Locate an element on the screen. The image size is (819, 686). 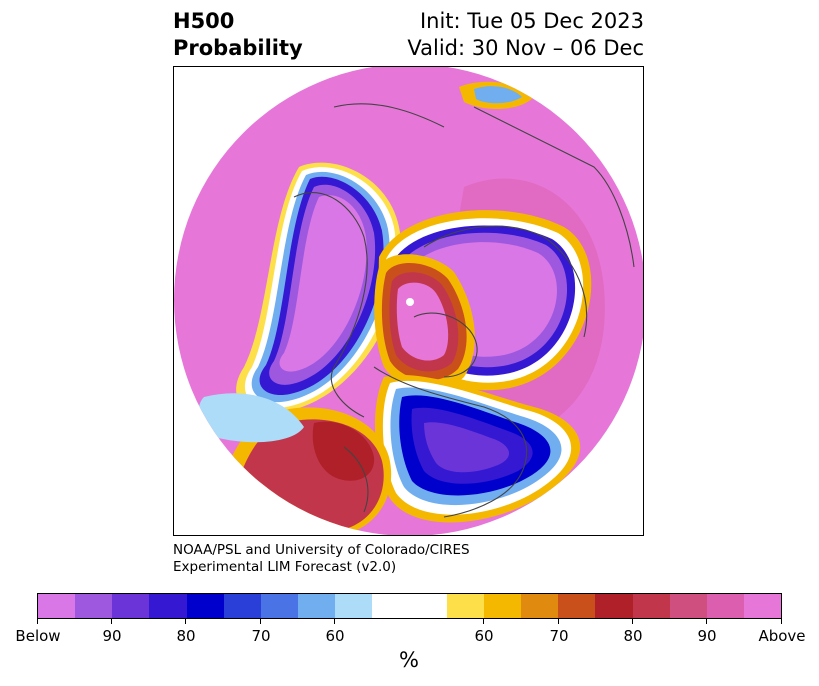
colorbar is located at coordinates (409, 606).